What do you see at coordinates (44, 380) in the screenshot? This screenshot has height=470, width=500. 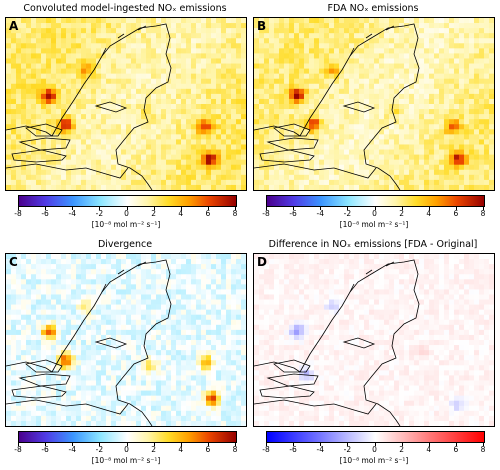 I see `country-outline` at bounding box center [44, 380].